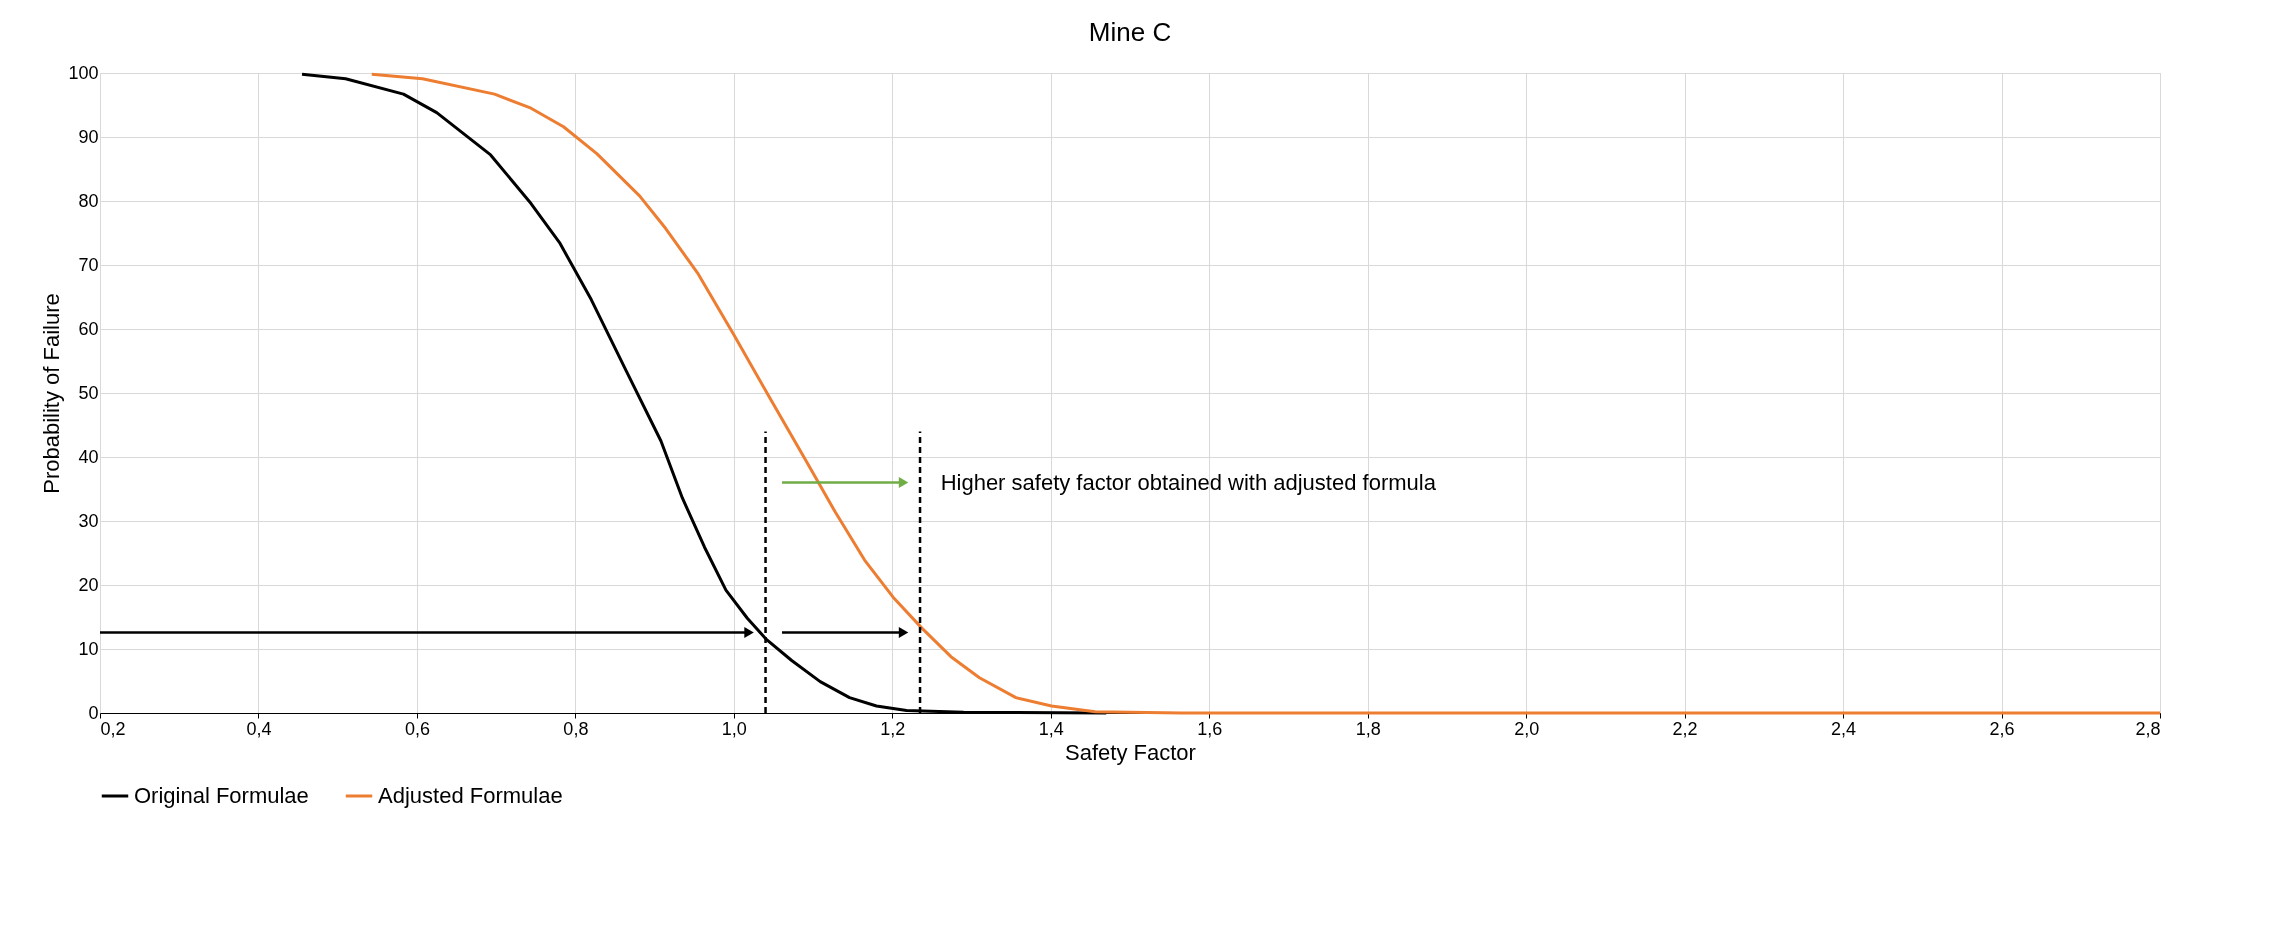 Image resolution: width=2292 pixels, height=949 pixels. I want to click on x-tick-label: 2,0, so click(1527, 728).